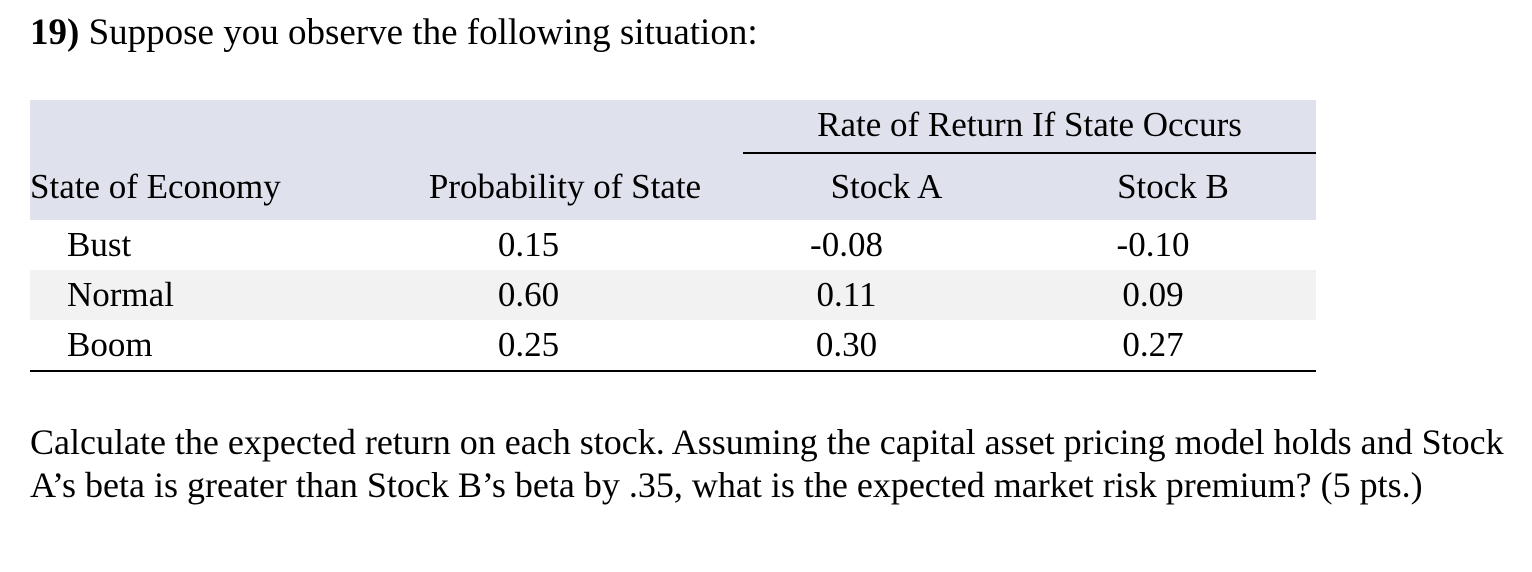  I want to click on cell-probability: 0.15, so click(528, 244).